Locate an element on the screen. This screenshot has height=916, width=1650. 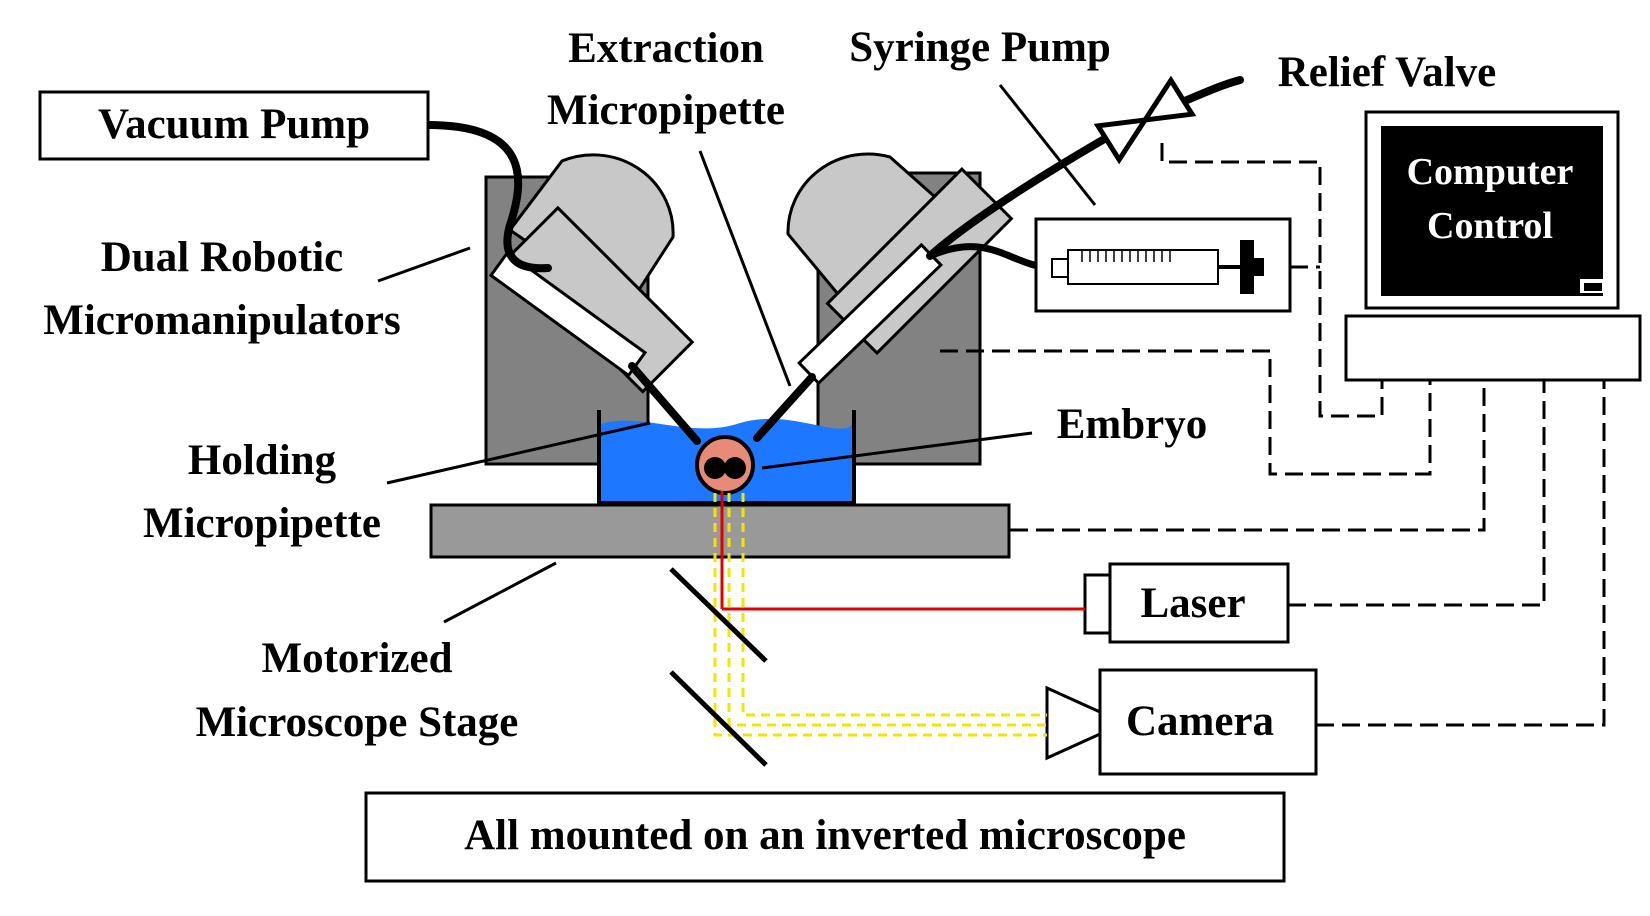
computer-icon is located at coordinates (1493, 246).